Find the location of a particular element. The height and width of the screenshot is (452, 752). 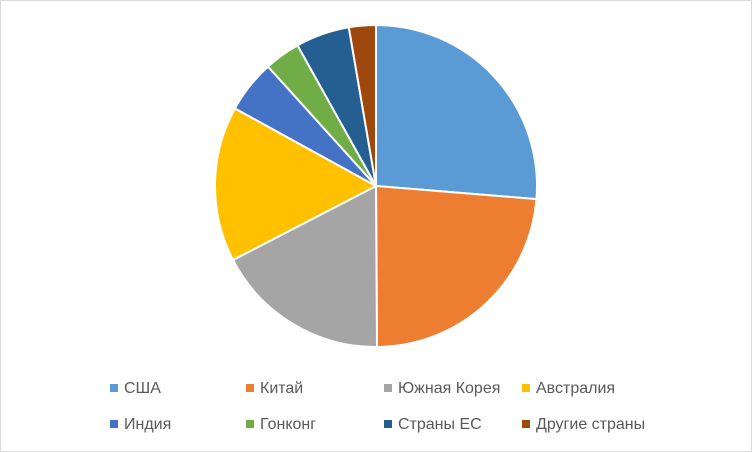

legend-label: Южная Корея is located at coordinates (449, 388).